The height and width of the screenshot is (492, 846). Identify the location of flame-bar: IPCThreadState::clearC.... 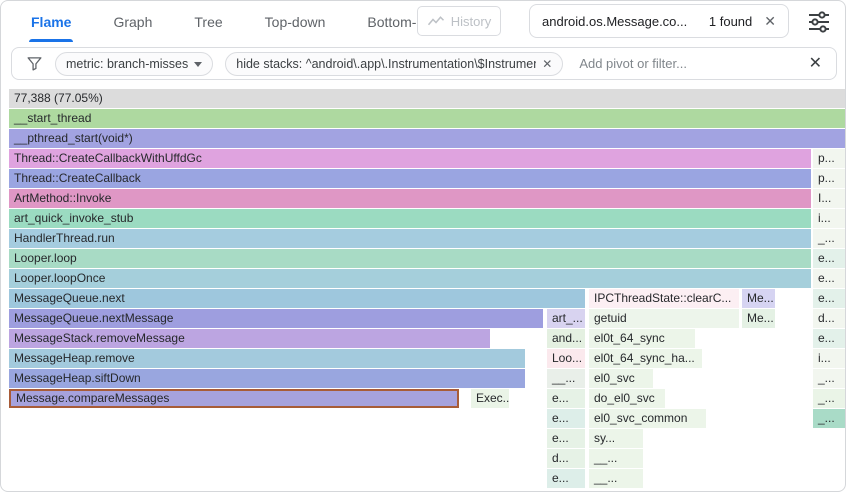
(664, 298).